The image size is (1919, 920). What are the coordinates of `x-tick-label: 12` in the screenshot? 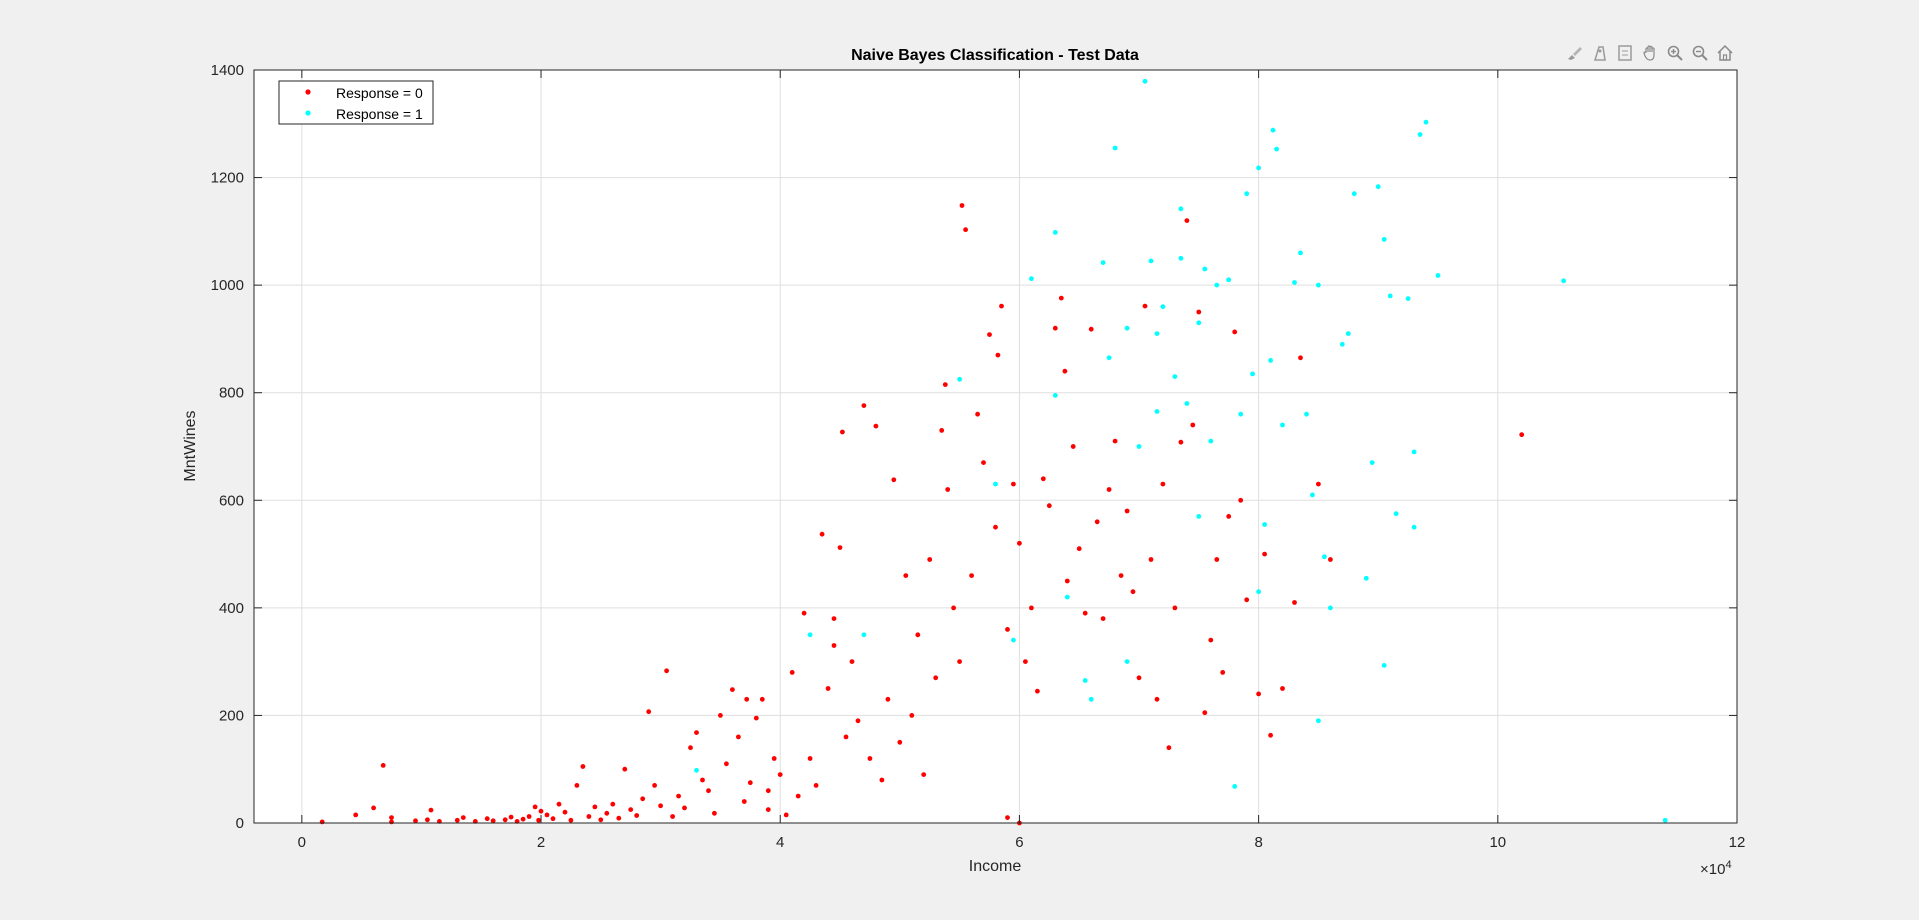 It's located at (1737, 842).